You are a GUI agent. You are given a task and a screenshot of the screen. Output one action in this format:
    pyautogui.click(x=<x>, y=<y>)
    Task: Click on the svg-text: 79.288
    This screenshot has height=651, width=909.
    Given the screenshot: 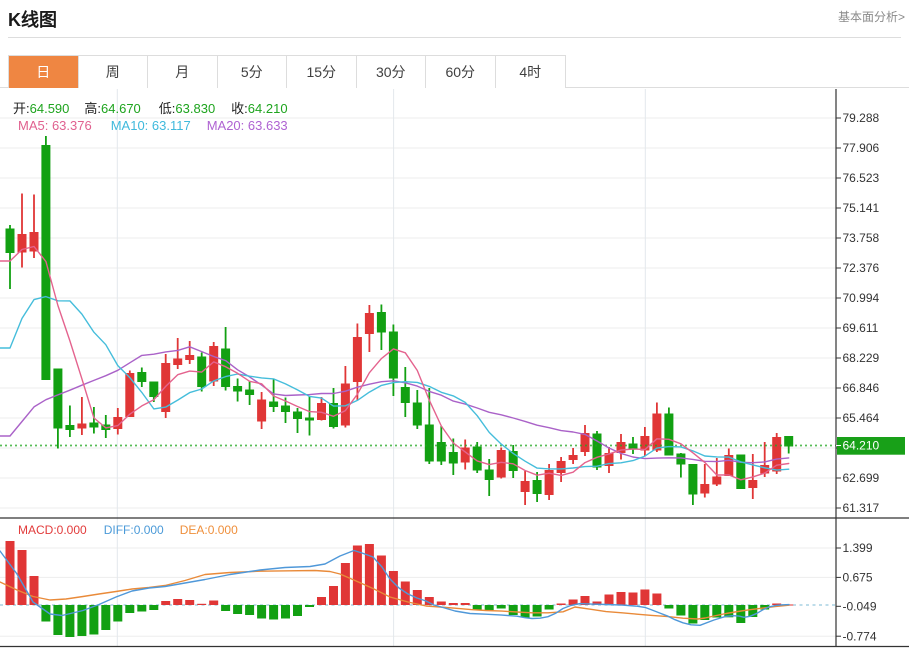 What is the action you would take?
    pyautogui.click(x=861, y=118)
    